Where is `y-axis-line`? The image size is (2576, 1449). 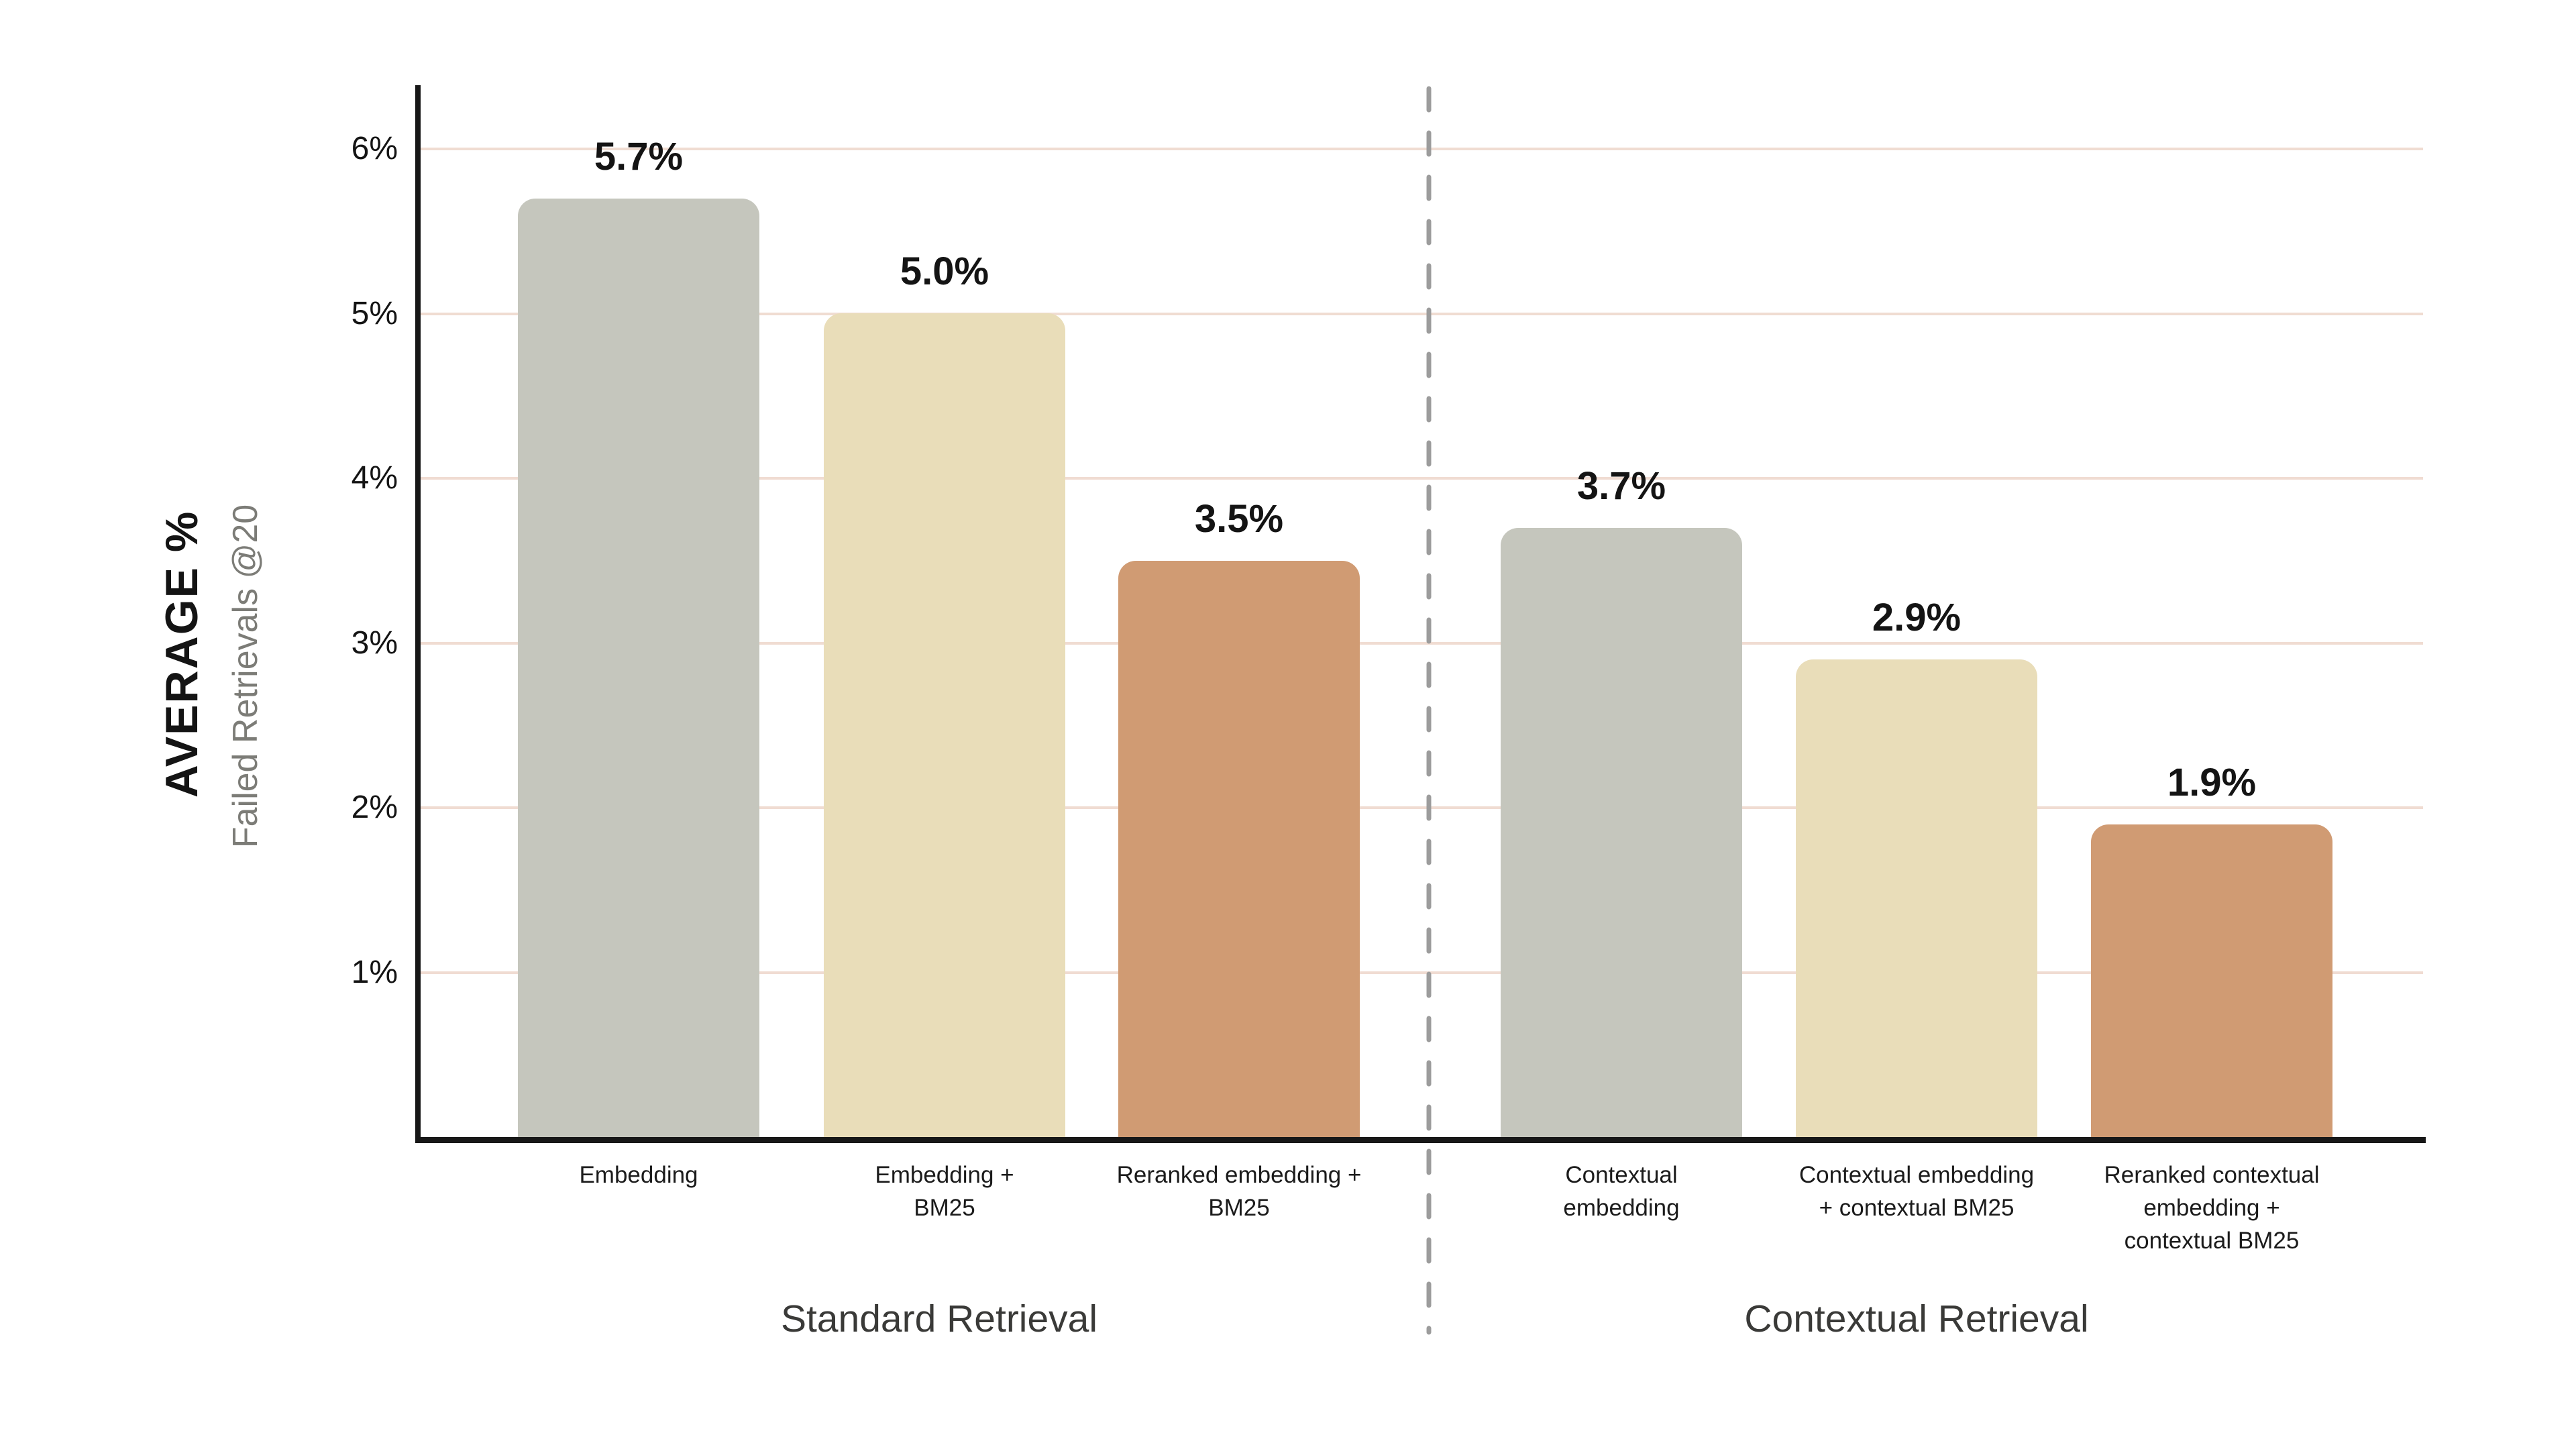 y-axis-line is located at coordinates (418, 614).